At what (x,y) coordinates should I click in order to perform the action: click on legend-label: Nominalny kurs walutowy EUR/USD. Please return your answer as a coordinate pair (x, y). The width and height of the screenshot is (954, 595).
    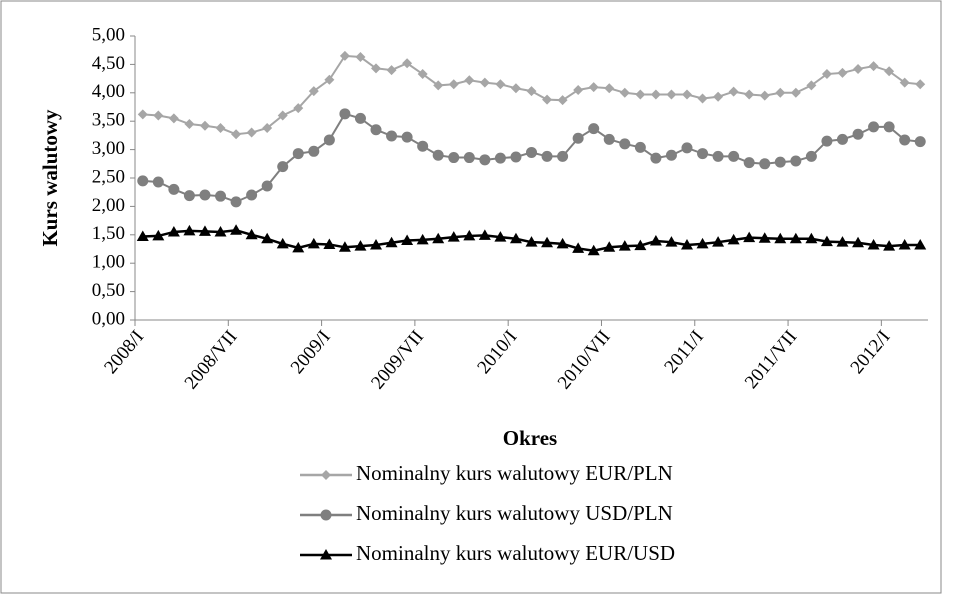
    Looking at the image, I should click on (515, 553).